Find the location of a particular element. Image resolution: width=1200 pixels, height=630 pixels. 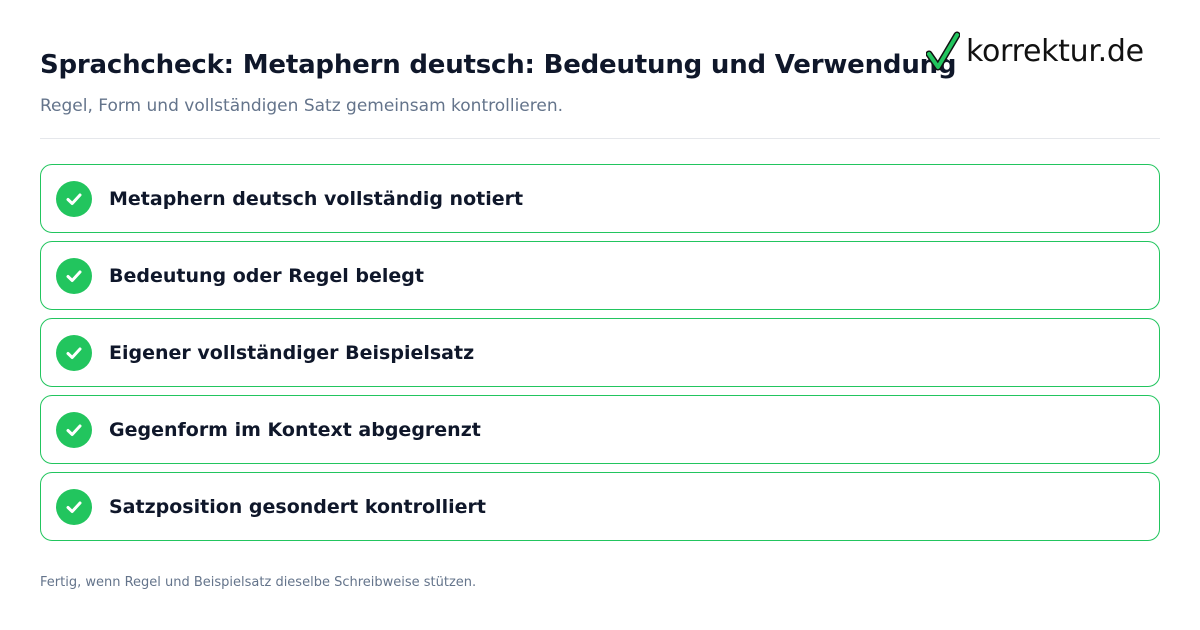

checklist-item-label: Metaphern deutsch vollständig notiert is located at coordinates (316, 198).